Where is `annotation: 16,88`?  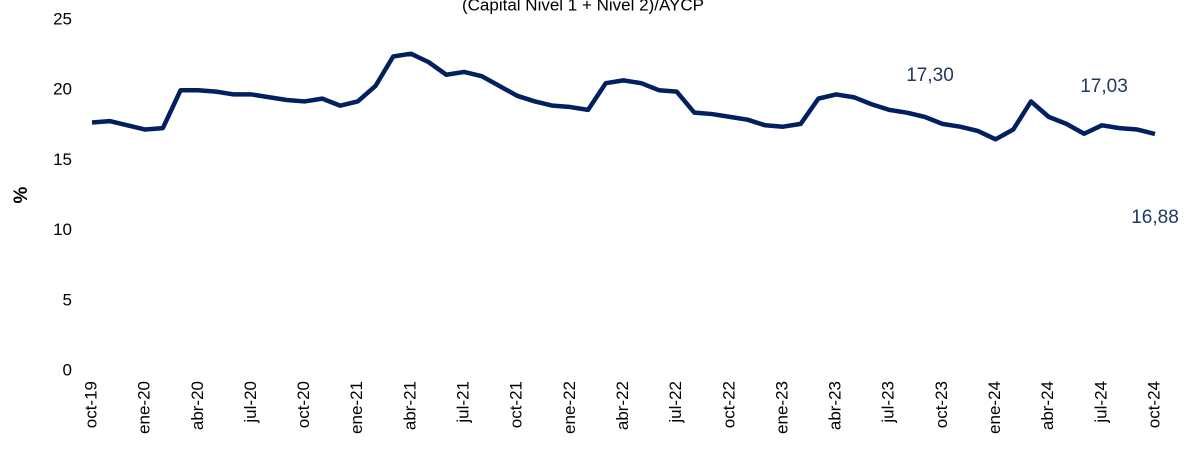
annotation: 16,88 is located at coordinates (1155, 217).